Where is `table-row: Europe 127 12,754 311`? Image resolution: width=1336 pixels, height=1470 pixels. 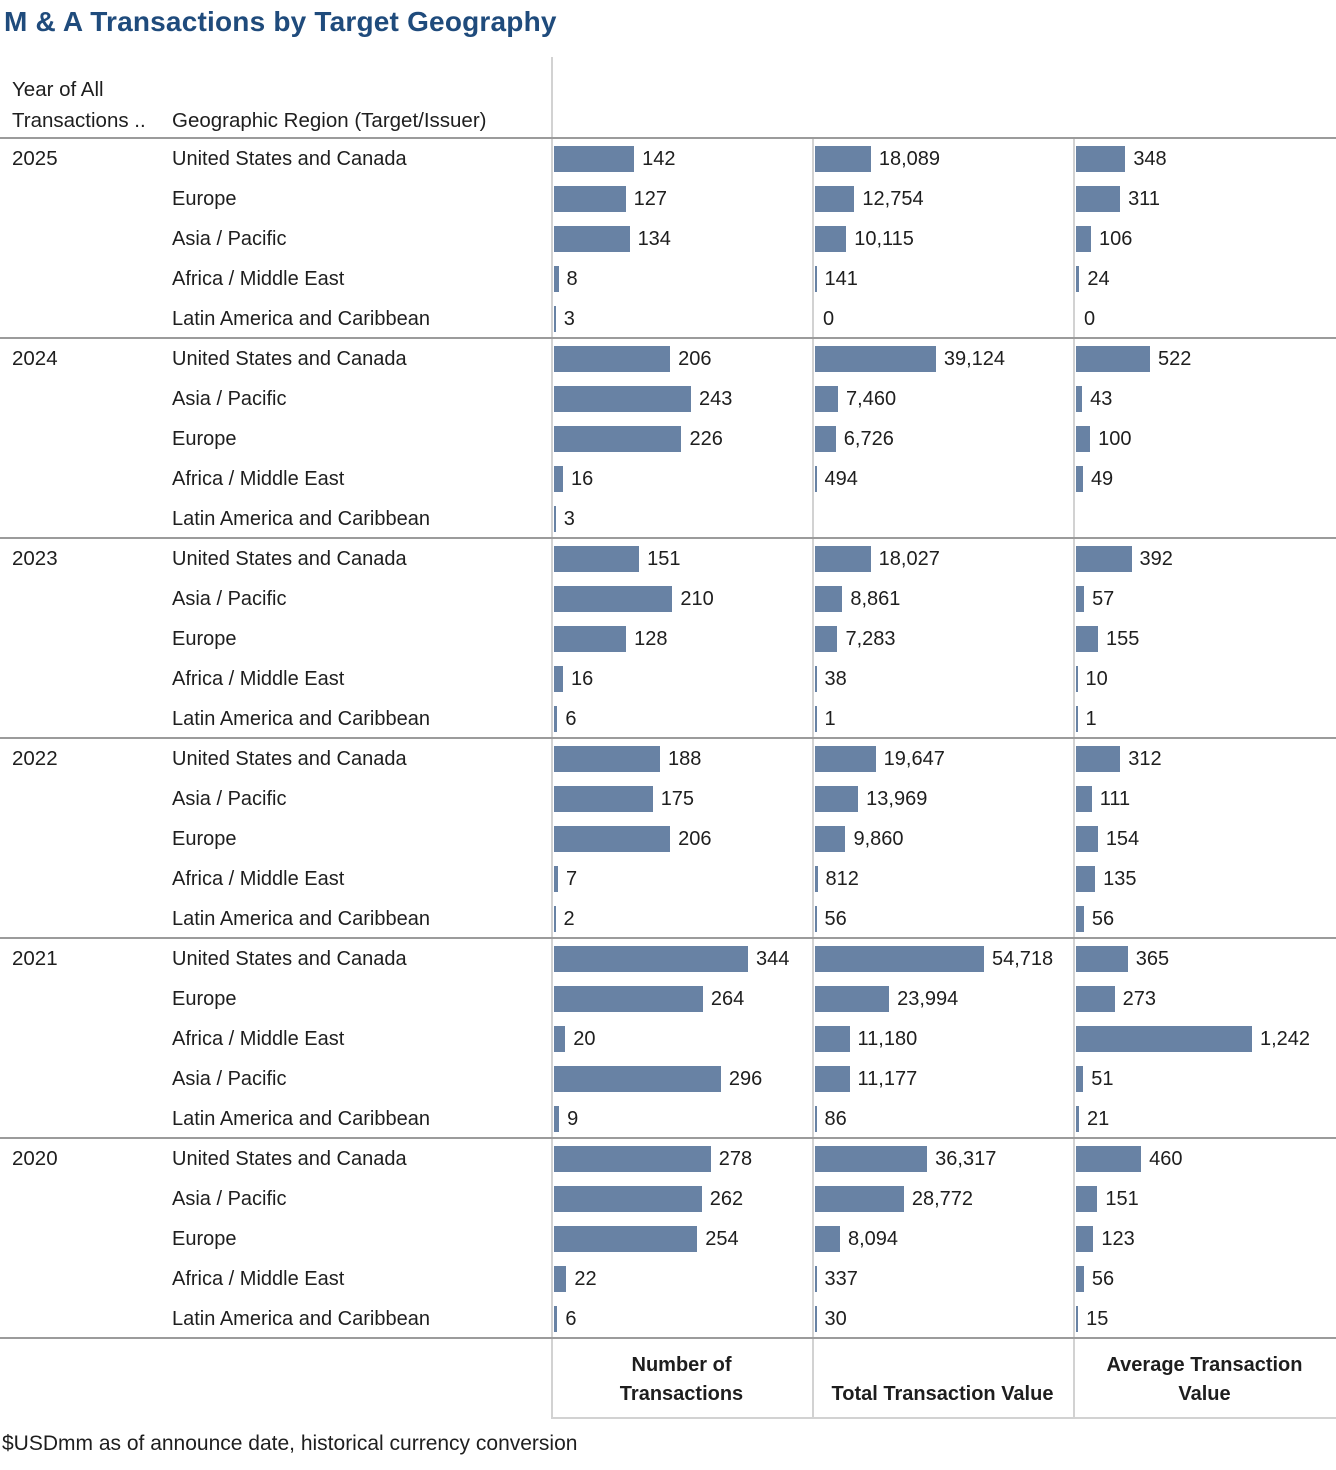
table-row: Europe 127 12,754 311 is located at coordinates (668, 199).